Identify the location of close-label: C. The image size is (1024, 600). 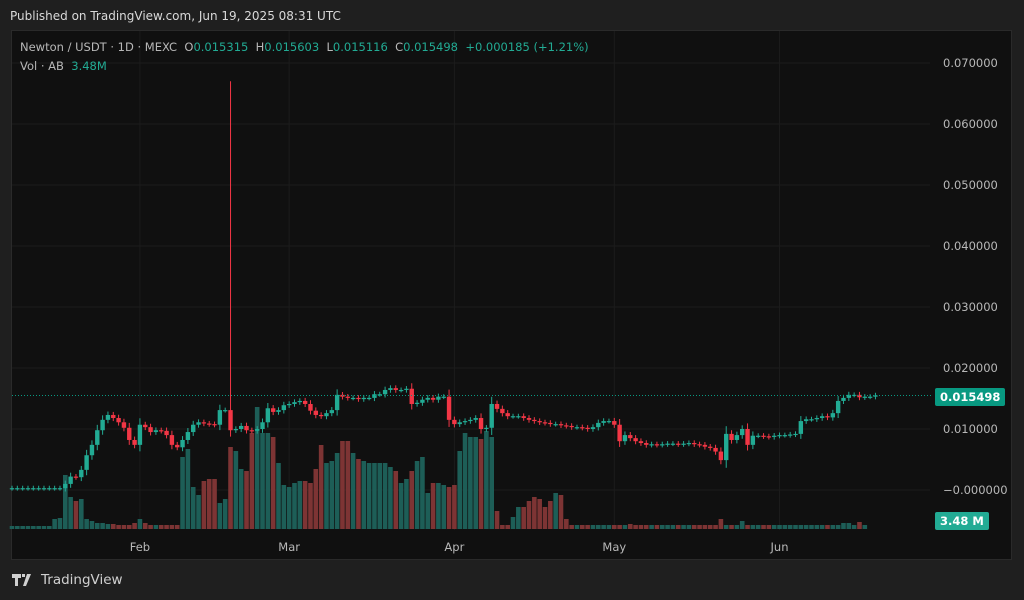
(399, 47).